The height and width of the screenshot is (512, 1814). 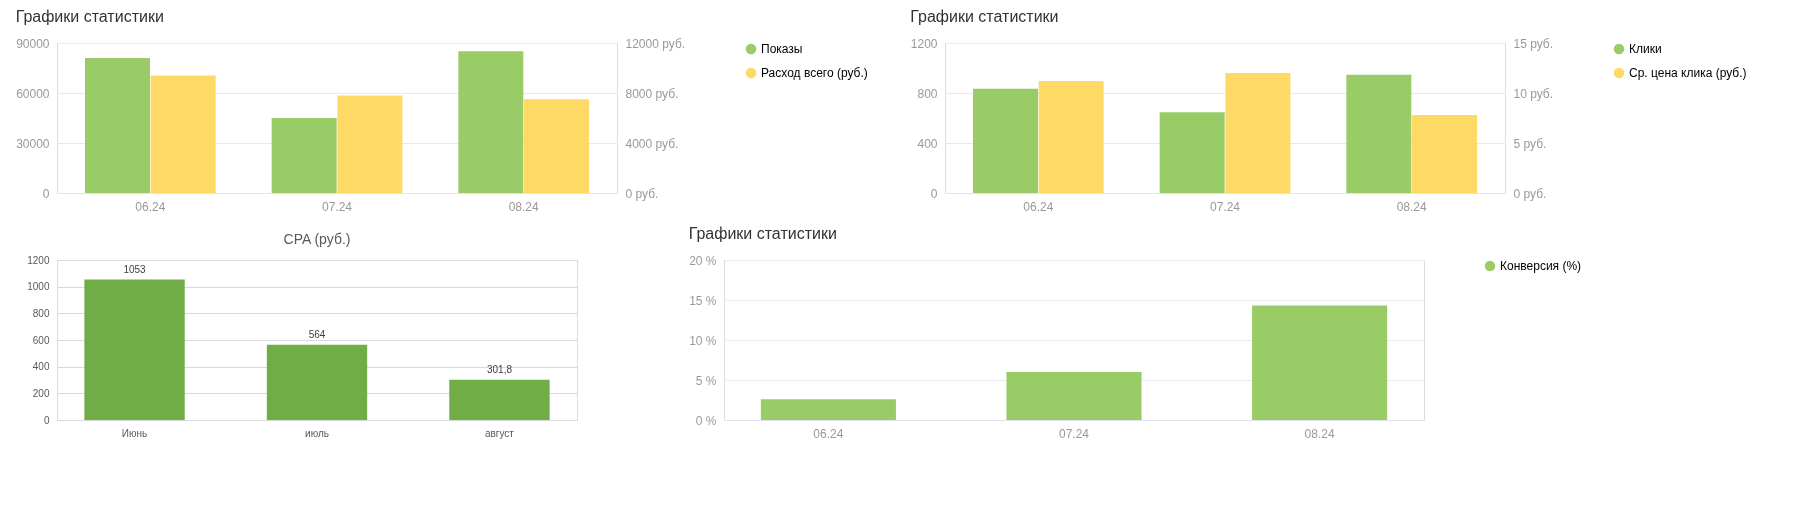 I want to click on legend-label: Конверсия (%), so click(x=1541, y=266).